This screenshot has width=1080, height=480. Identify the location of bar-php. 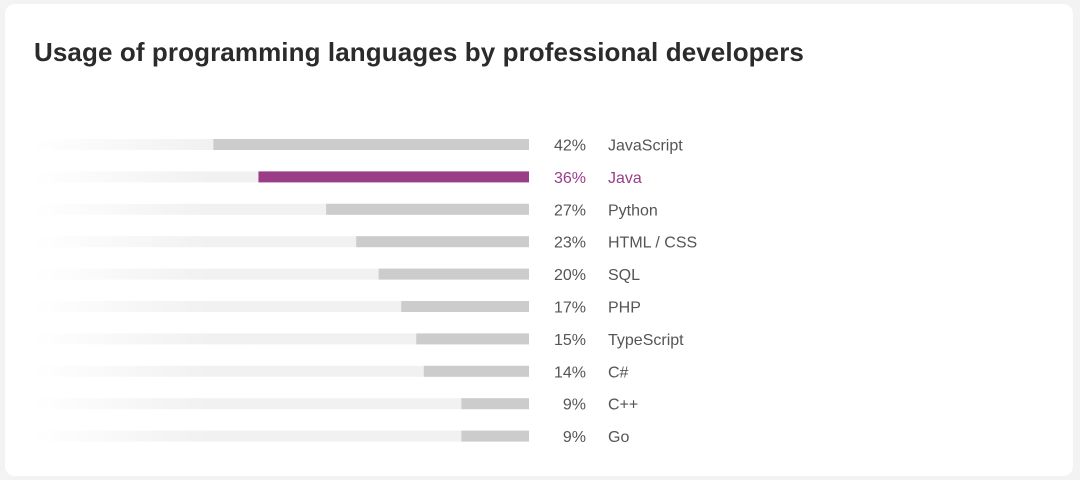
(465, 306).